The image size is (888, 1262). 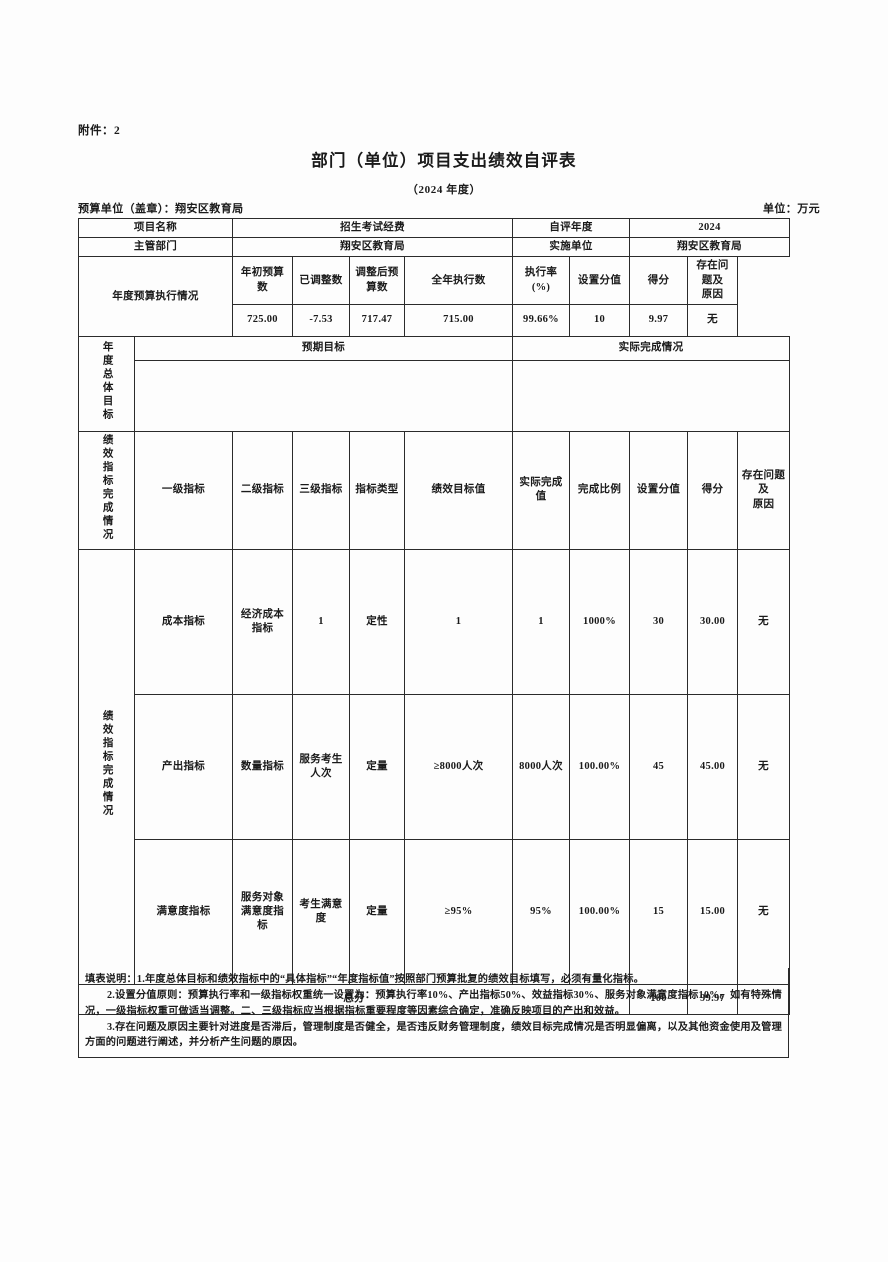 I want to click on indicator-header-level1: 一级指标, so click(x=183, y=490).